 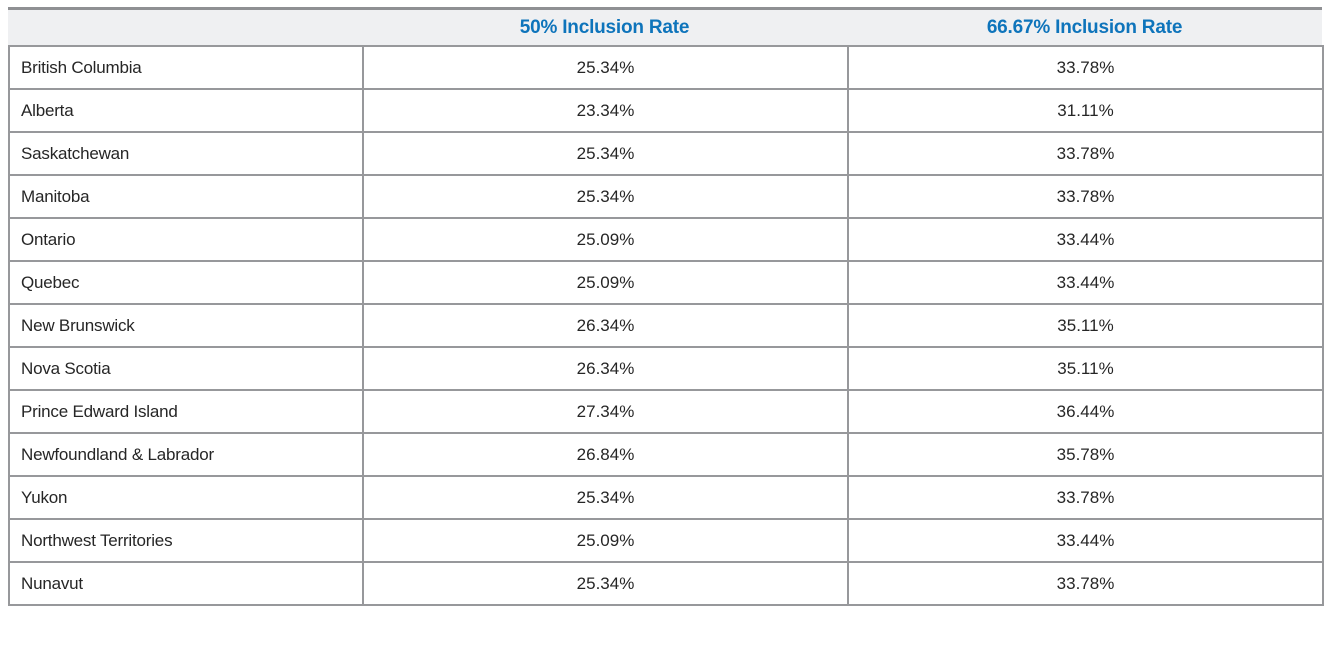 I want to click on table-row: Newfoundland & Labrador 26.84% 35.78%, so click(x=666, y=454).